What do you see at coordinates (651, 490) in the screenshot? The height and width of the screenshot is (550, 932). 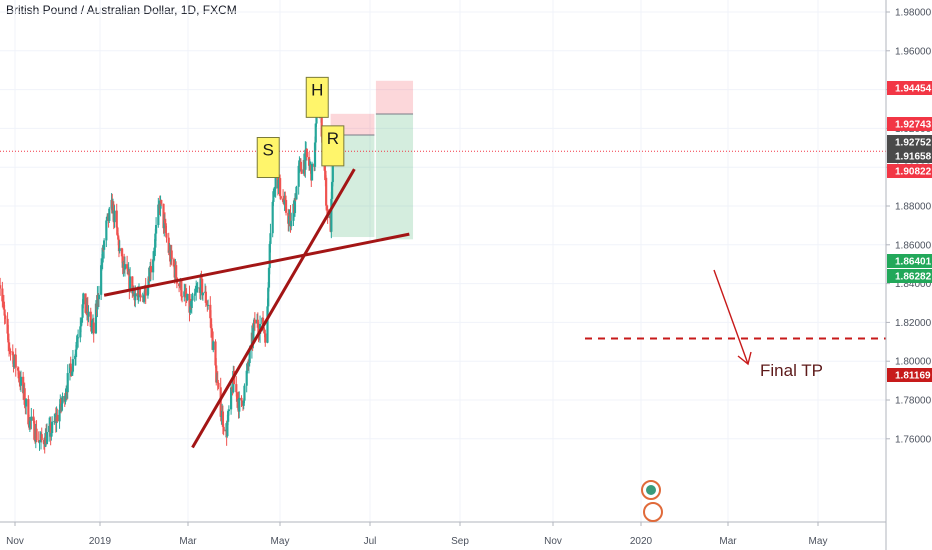 I see `watermark-globe-inner` at bounding box center [651, 490].